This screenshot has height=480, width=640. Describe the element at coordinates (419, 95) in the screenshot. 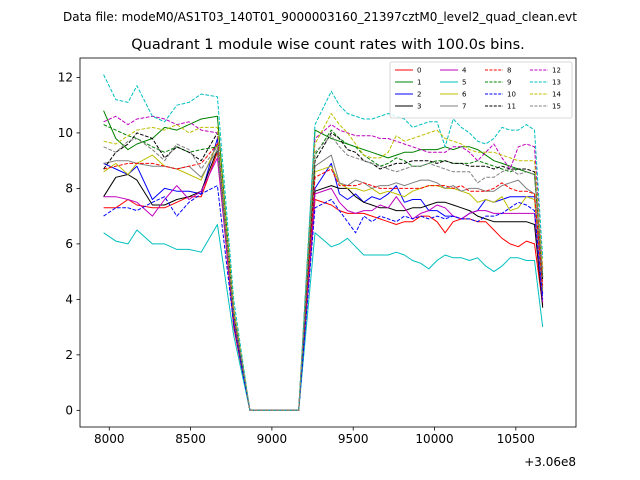

I see `legend-label-2: 2` at that location.